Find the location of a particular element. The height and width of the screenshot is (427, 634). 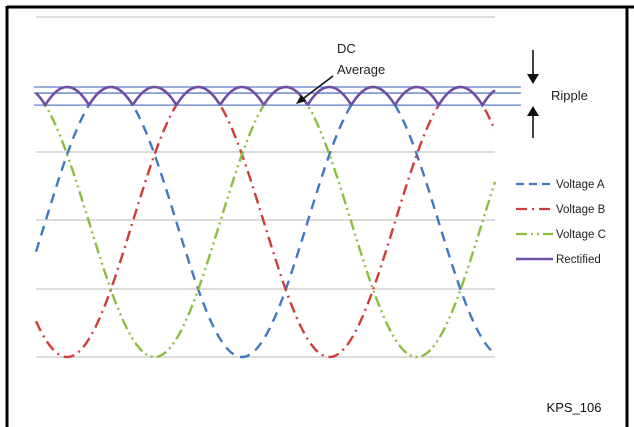

dc-average-arrowhead is located at coordinates (301, 99).